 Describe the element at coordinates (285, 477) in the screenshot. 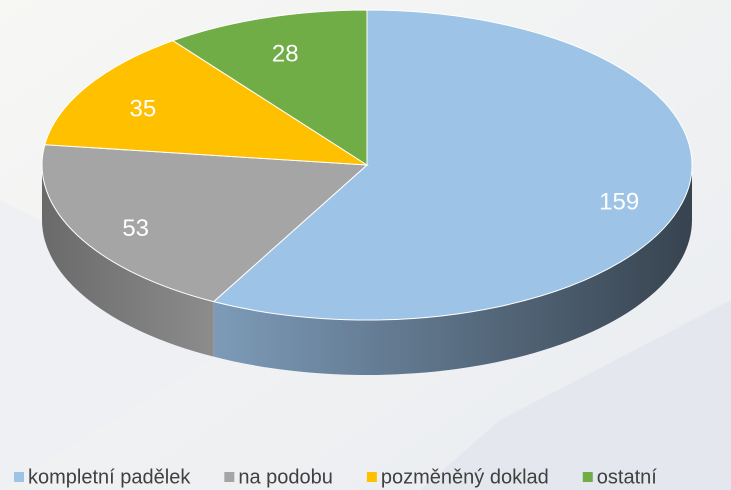

I see `legend-label: na podobu` at that location.